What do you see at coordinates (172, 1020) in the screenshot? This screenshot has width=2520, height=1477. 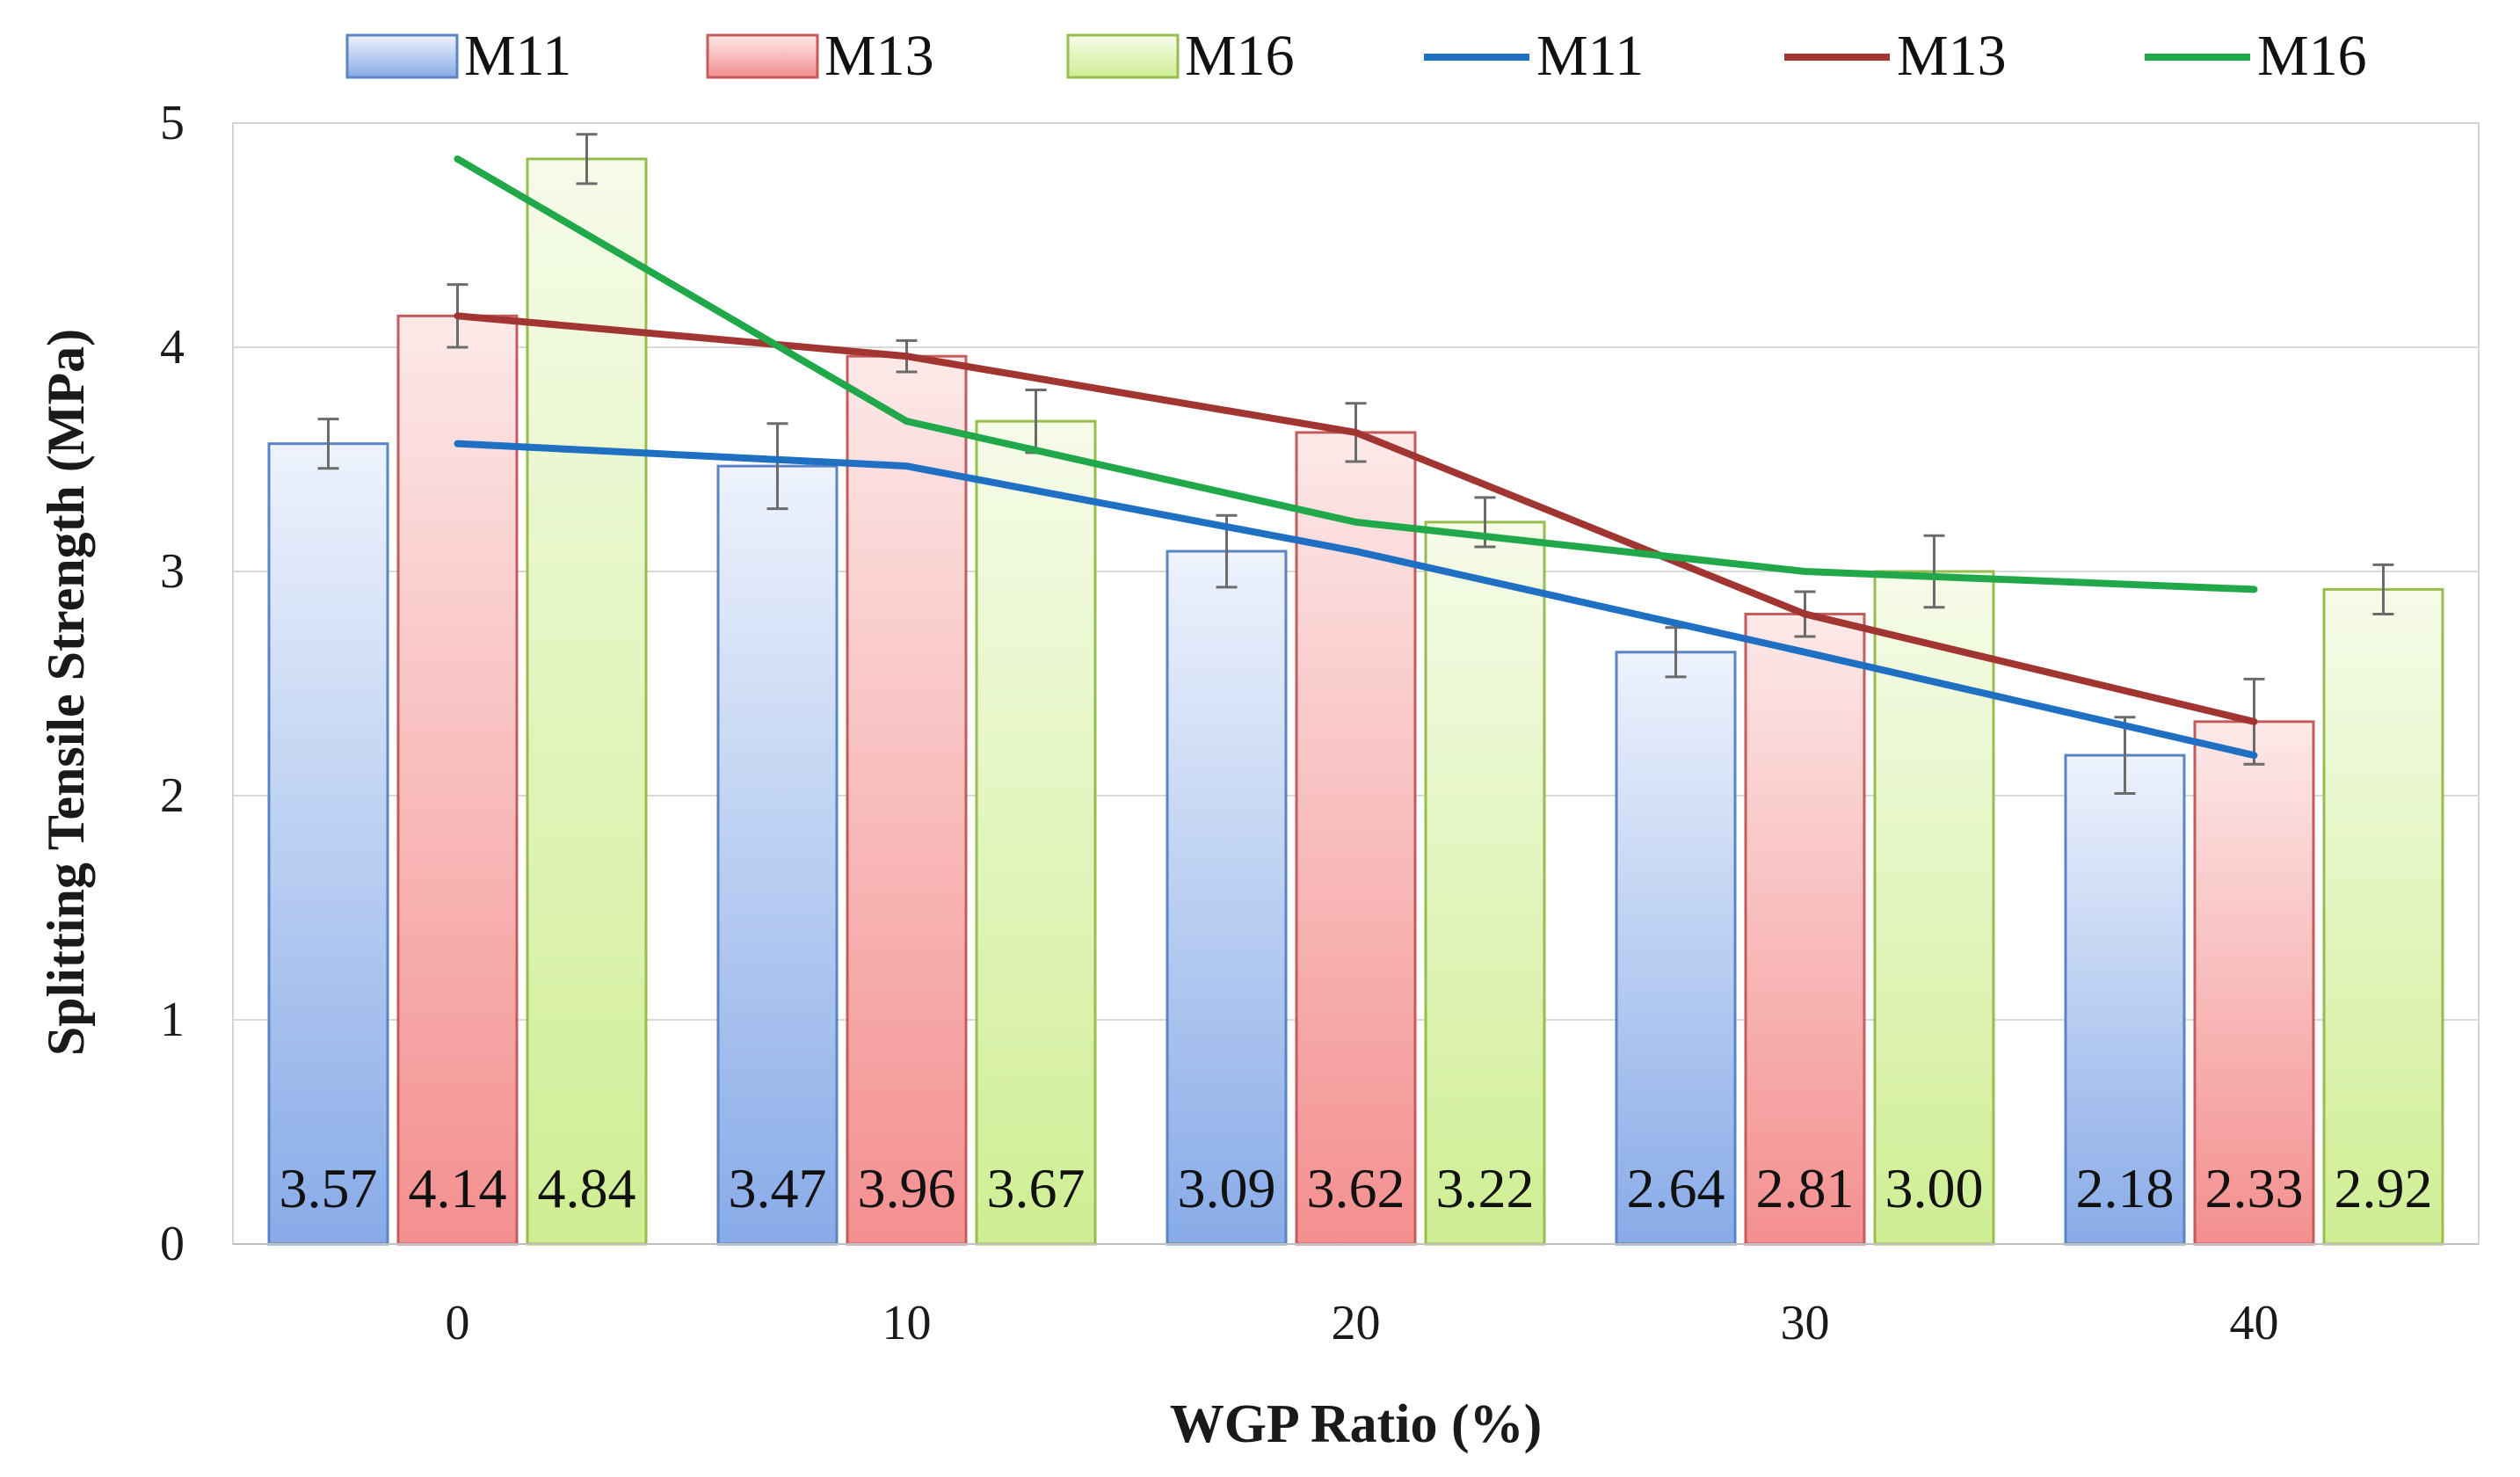 I see `y-tick-label: 1` at bounding box center [172, 1020].